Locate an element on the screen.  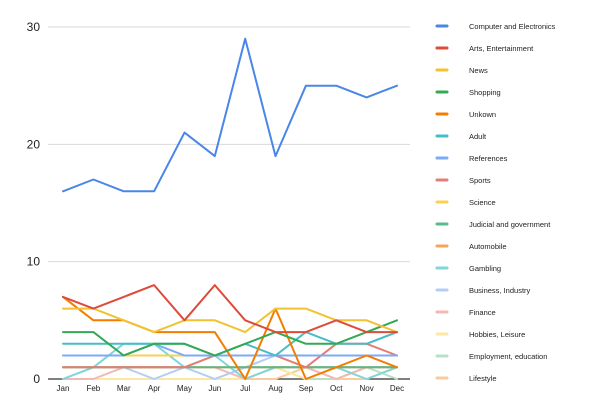
series-line-shopping is located at coordinates (230, 338).